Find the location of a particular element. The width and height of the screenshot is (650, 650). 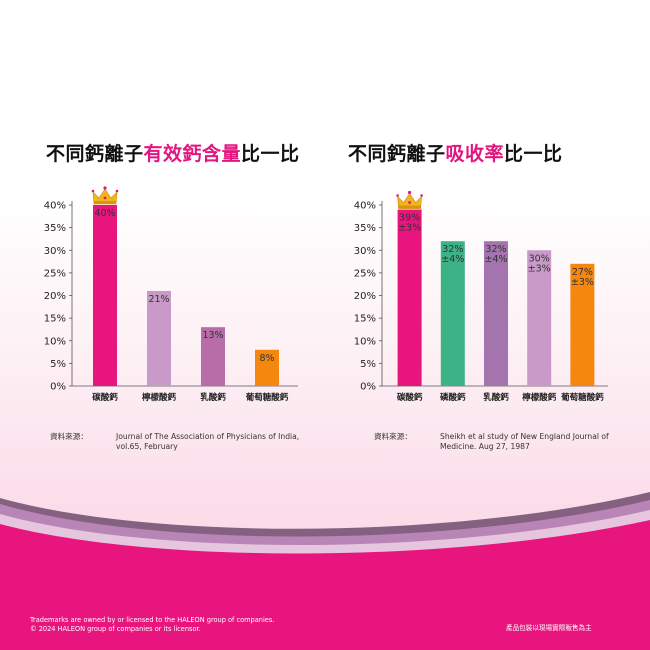

bar-value-label: 8% is located at coordinates (266, 358).